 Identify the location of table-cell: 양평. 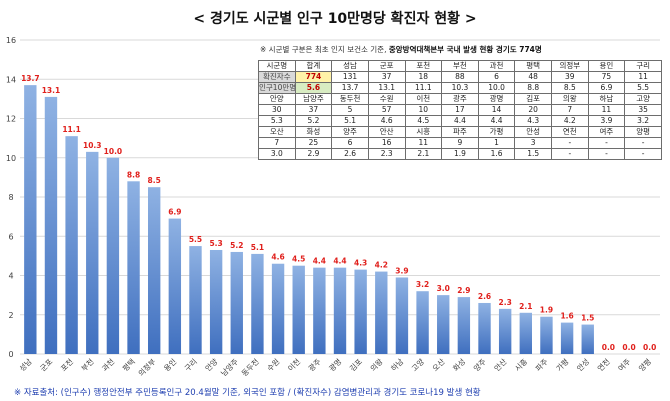
(643, 132).